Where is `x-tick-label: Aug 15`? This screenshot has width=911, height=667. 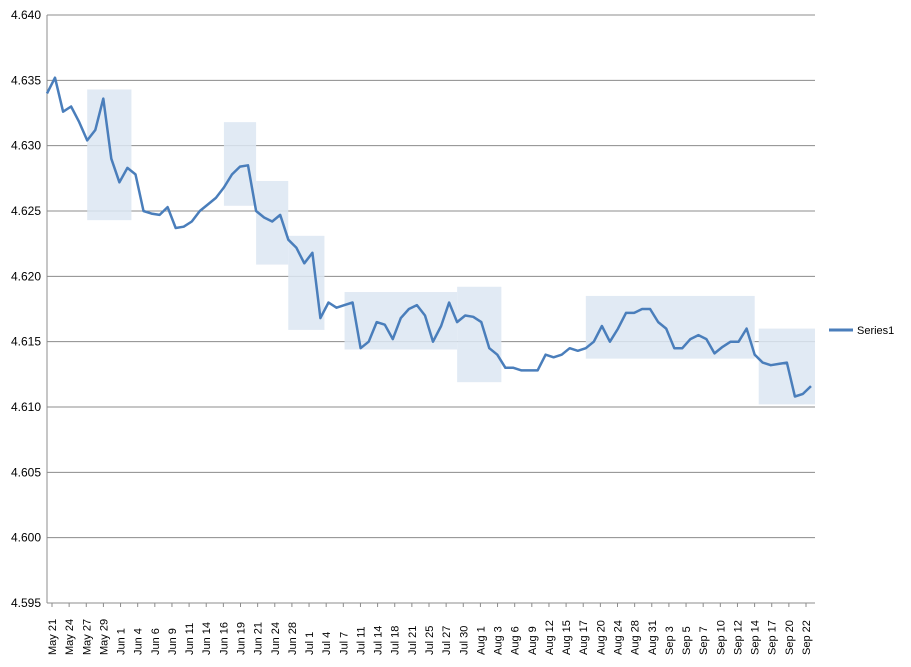 x-tick-label: Aug 15 is located at coordinates (567, 637).